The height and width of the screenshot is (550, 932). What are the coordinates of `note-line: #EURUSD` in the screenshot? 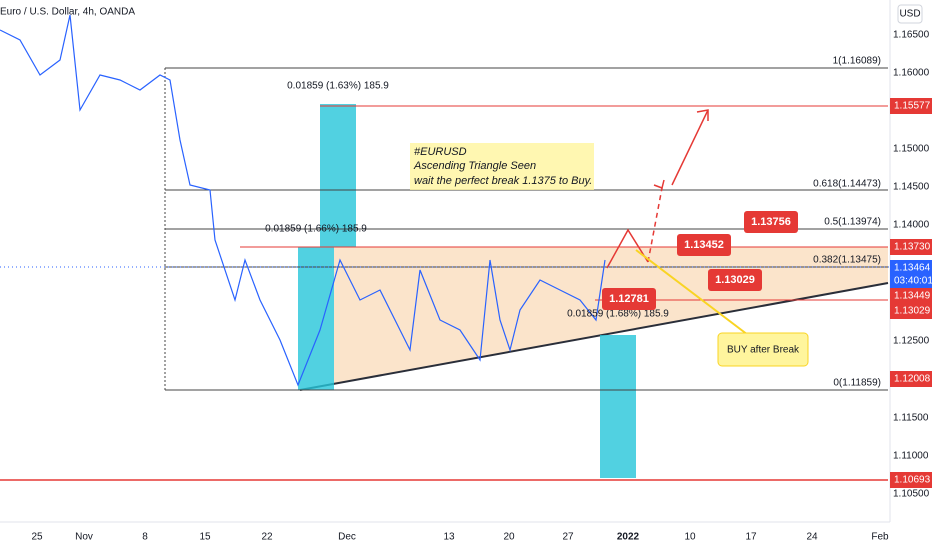 It's located at (440, 152).